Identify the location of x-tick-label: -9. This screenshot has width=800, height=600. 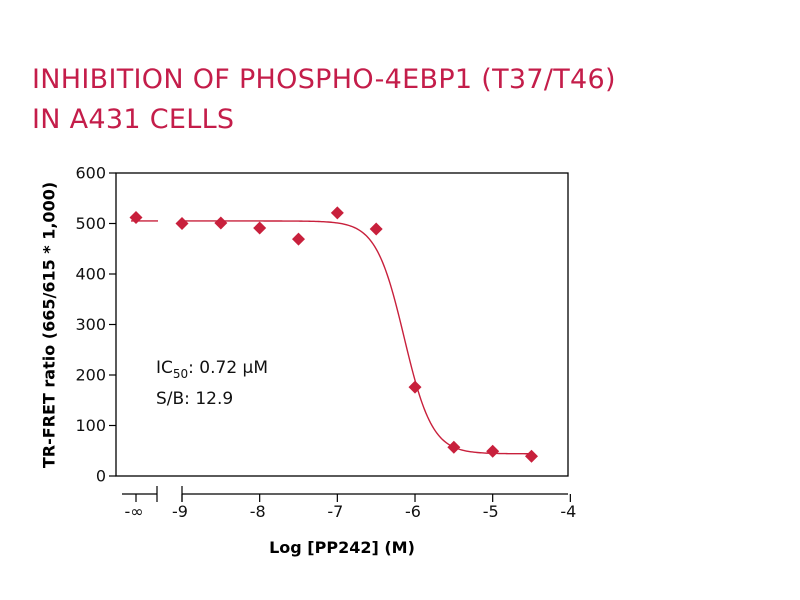
(180, 511).